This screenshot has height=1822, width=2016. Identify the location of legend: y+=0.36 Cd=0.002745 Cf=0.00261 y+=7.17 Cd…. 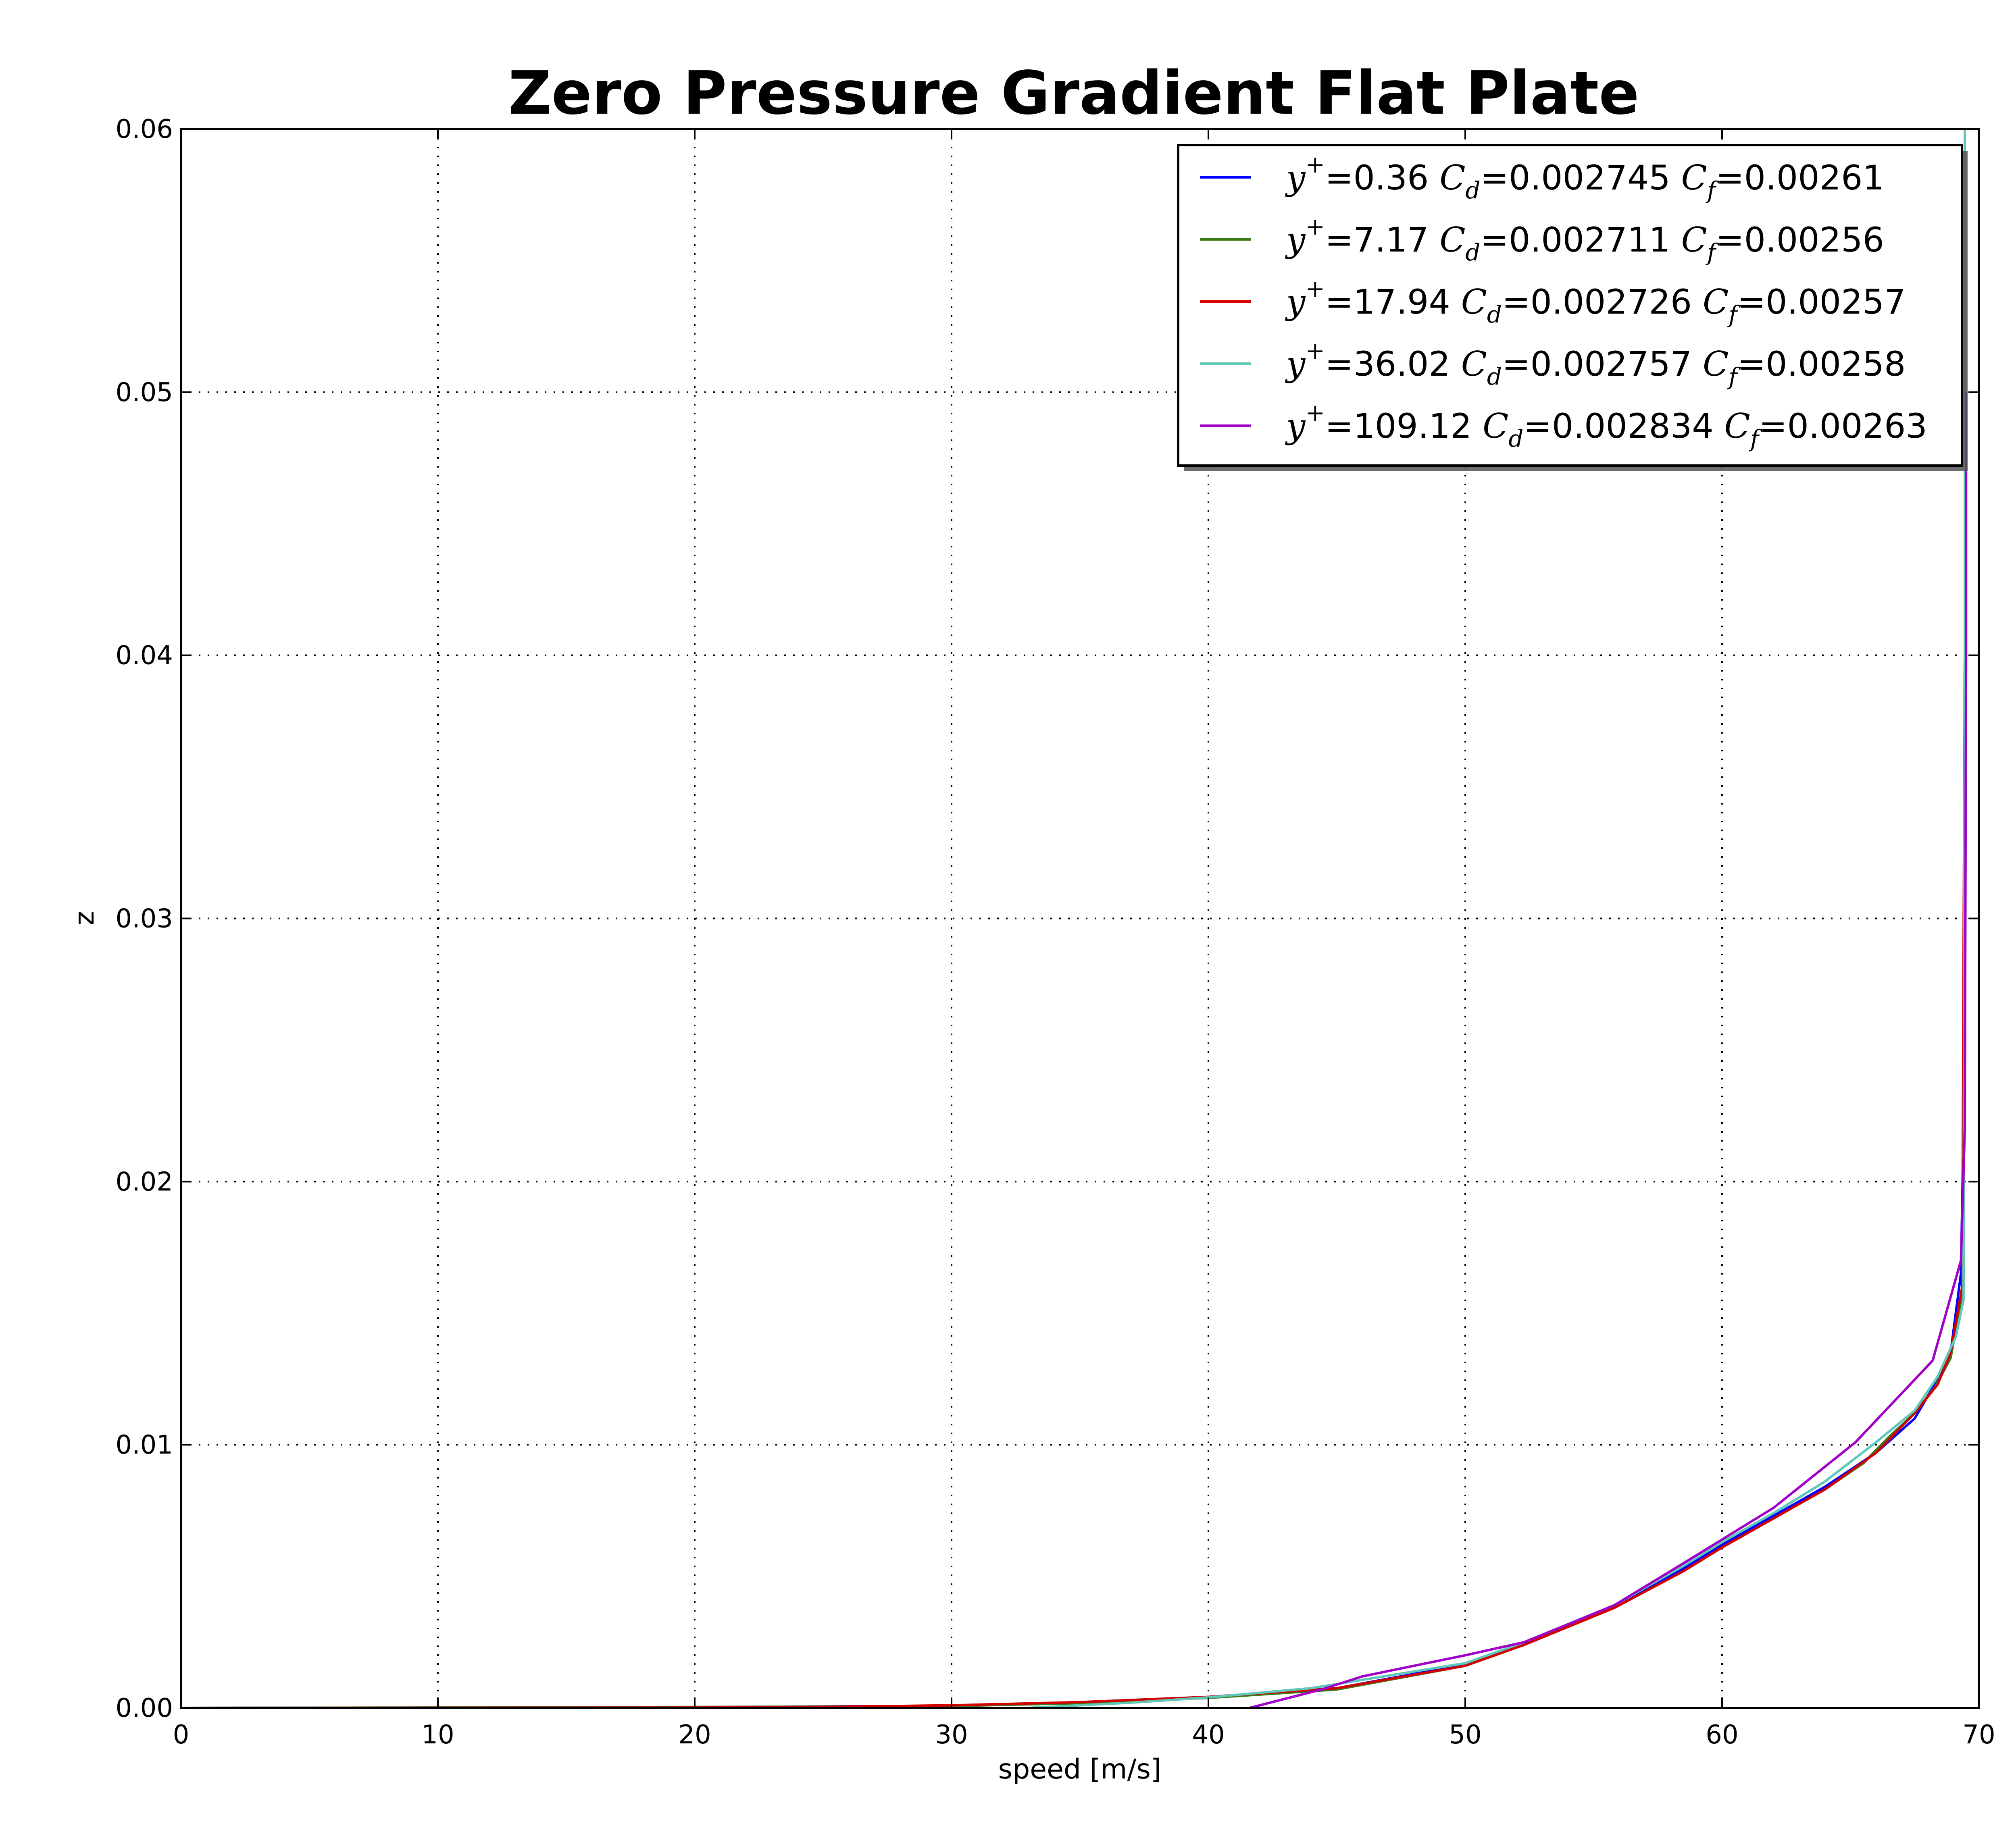
(1572, 307).